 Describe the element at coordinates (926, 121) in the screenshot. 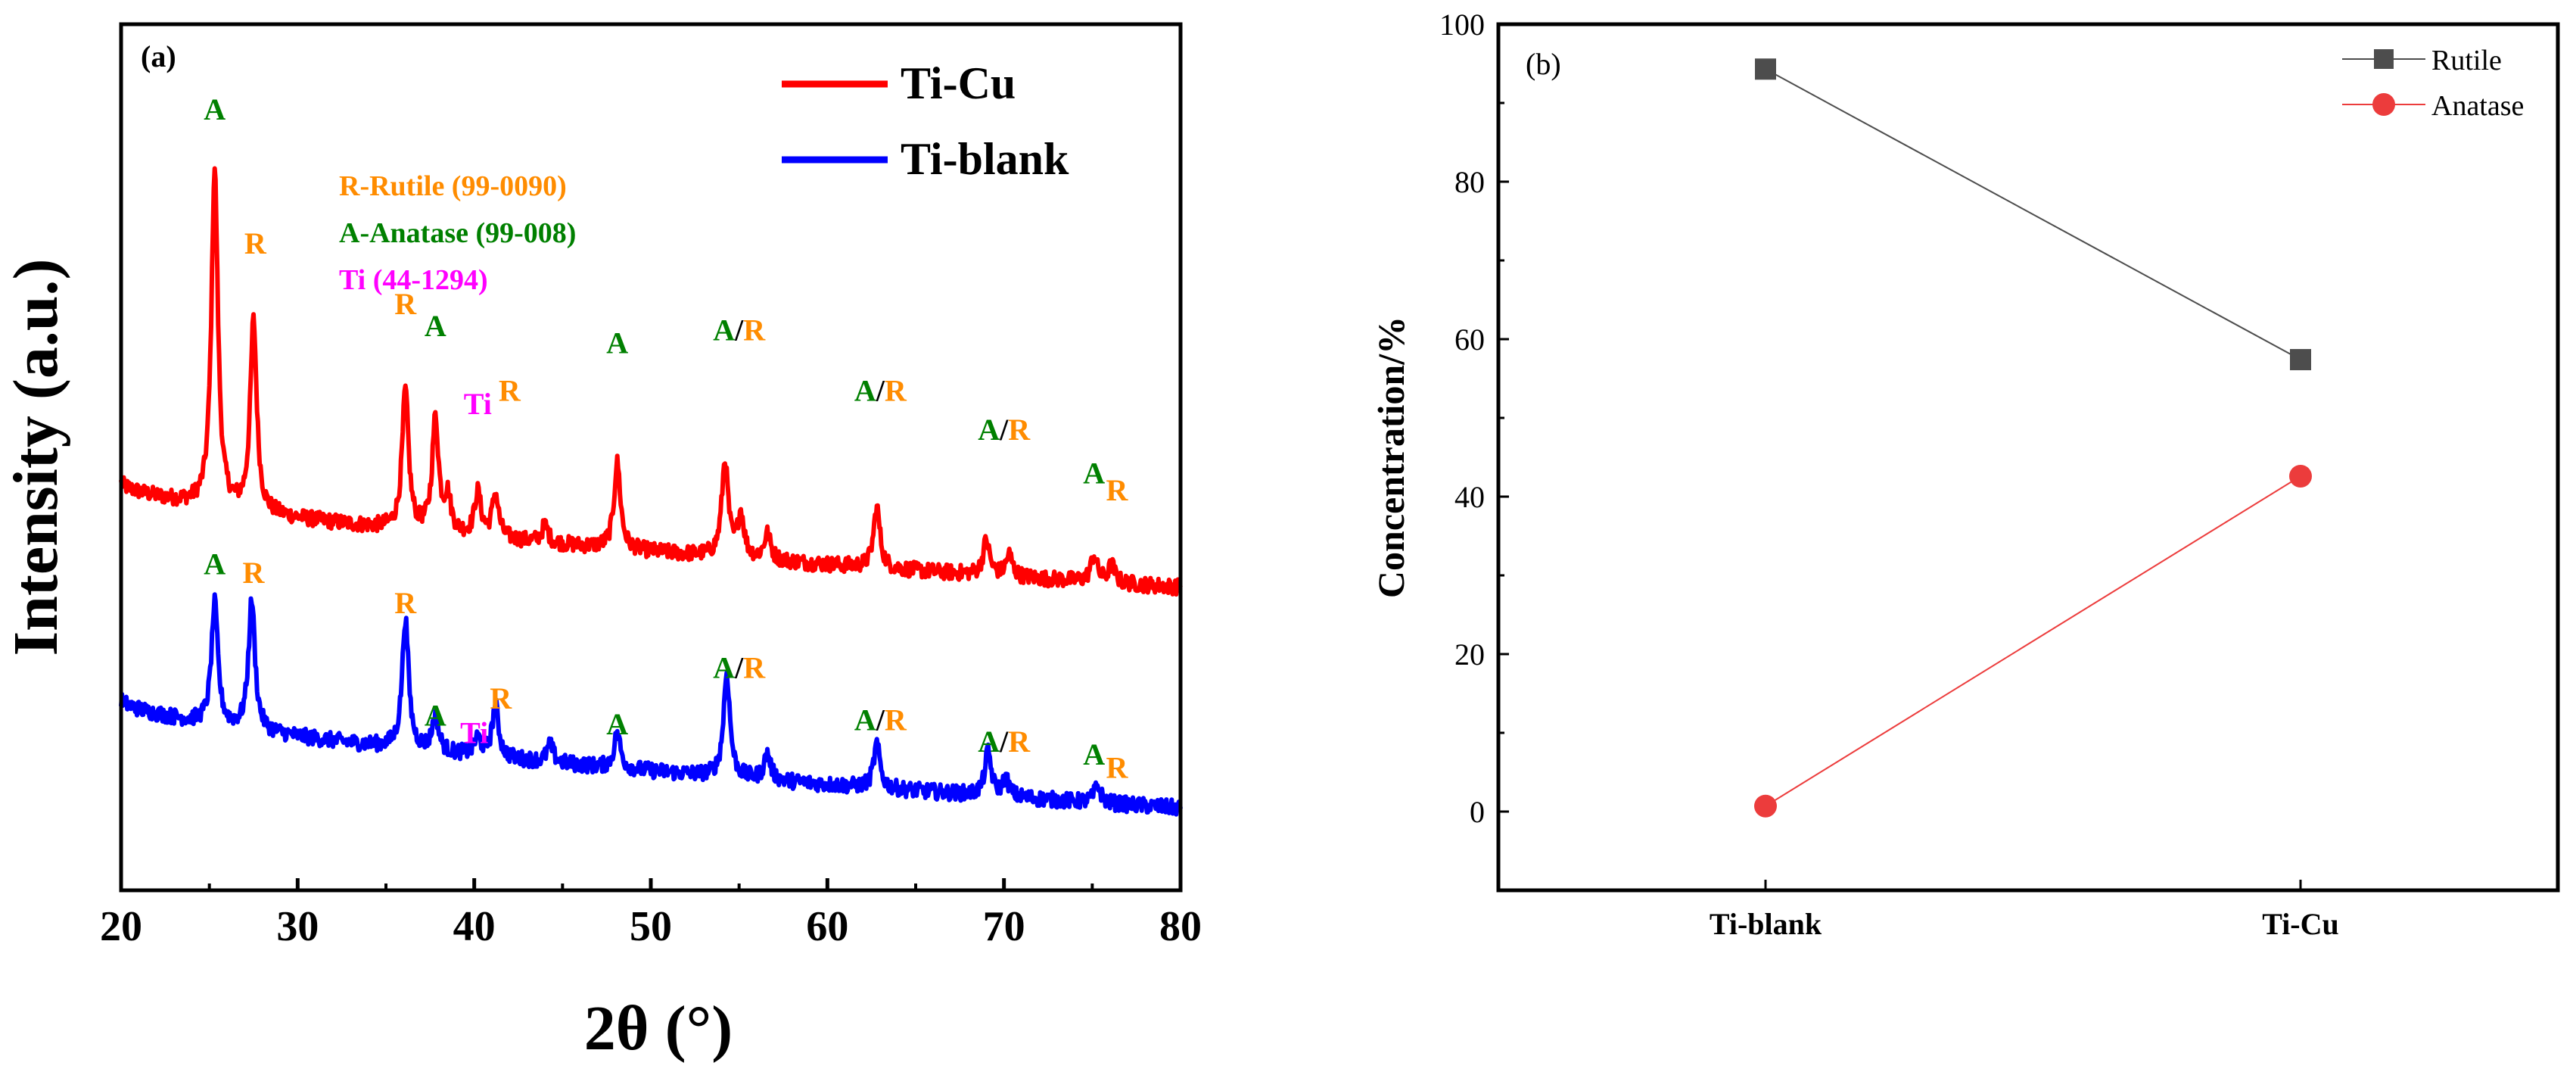

I see `panel-a-legend: Ti-Cu Ti-blank` at that location.